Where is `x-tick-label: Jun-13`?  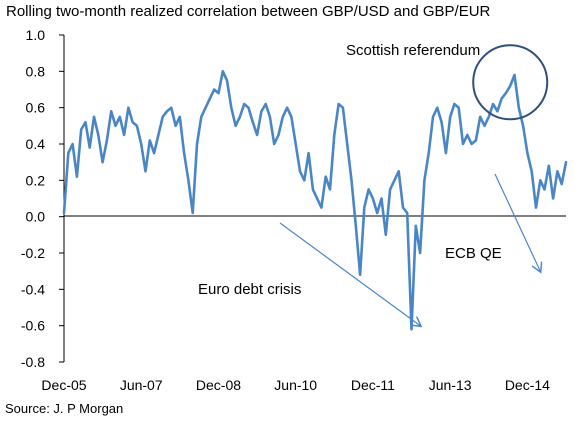 x-tick-label: Jun-13 is located at coordinates (450, 385).